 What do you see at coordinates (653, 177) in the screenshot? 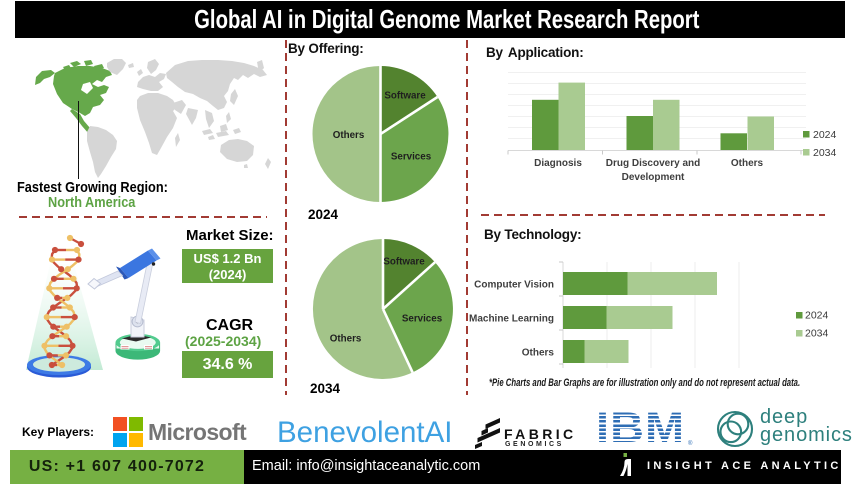
I see `svg-text: Development` at bounding box center [653, 177].